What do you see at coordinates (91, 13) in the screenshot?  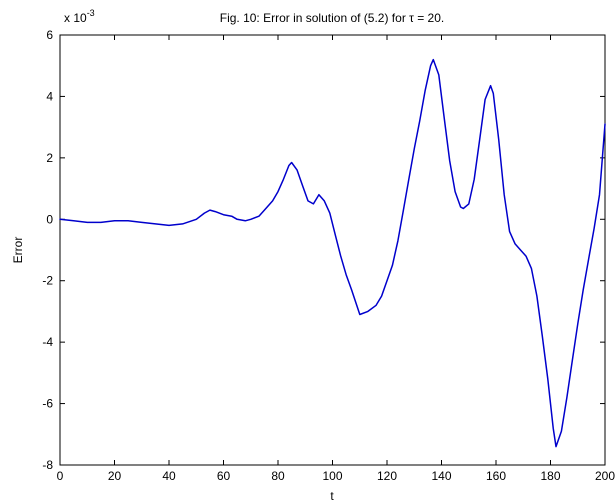 I see `y-exponent-power: -3` at bounding box center [91, 13].